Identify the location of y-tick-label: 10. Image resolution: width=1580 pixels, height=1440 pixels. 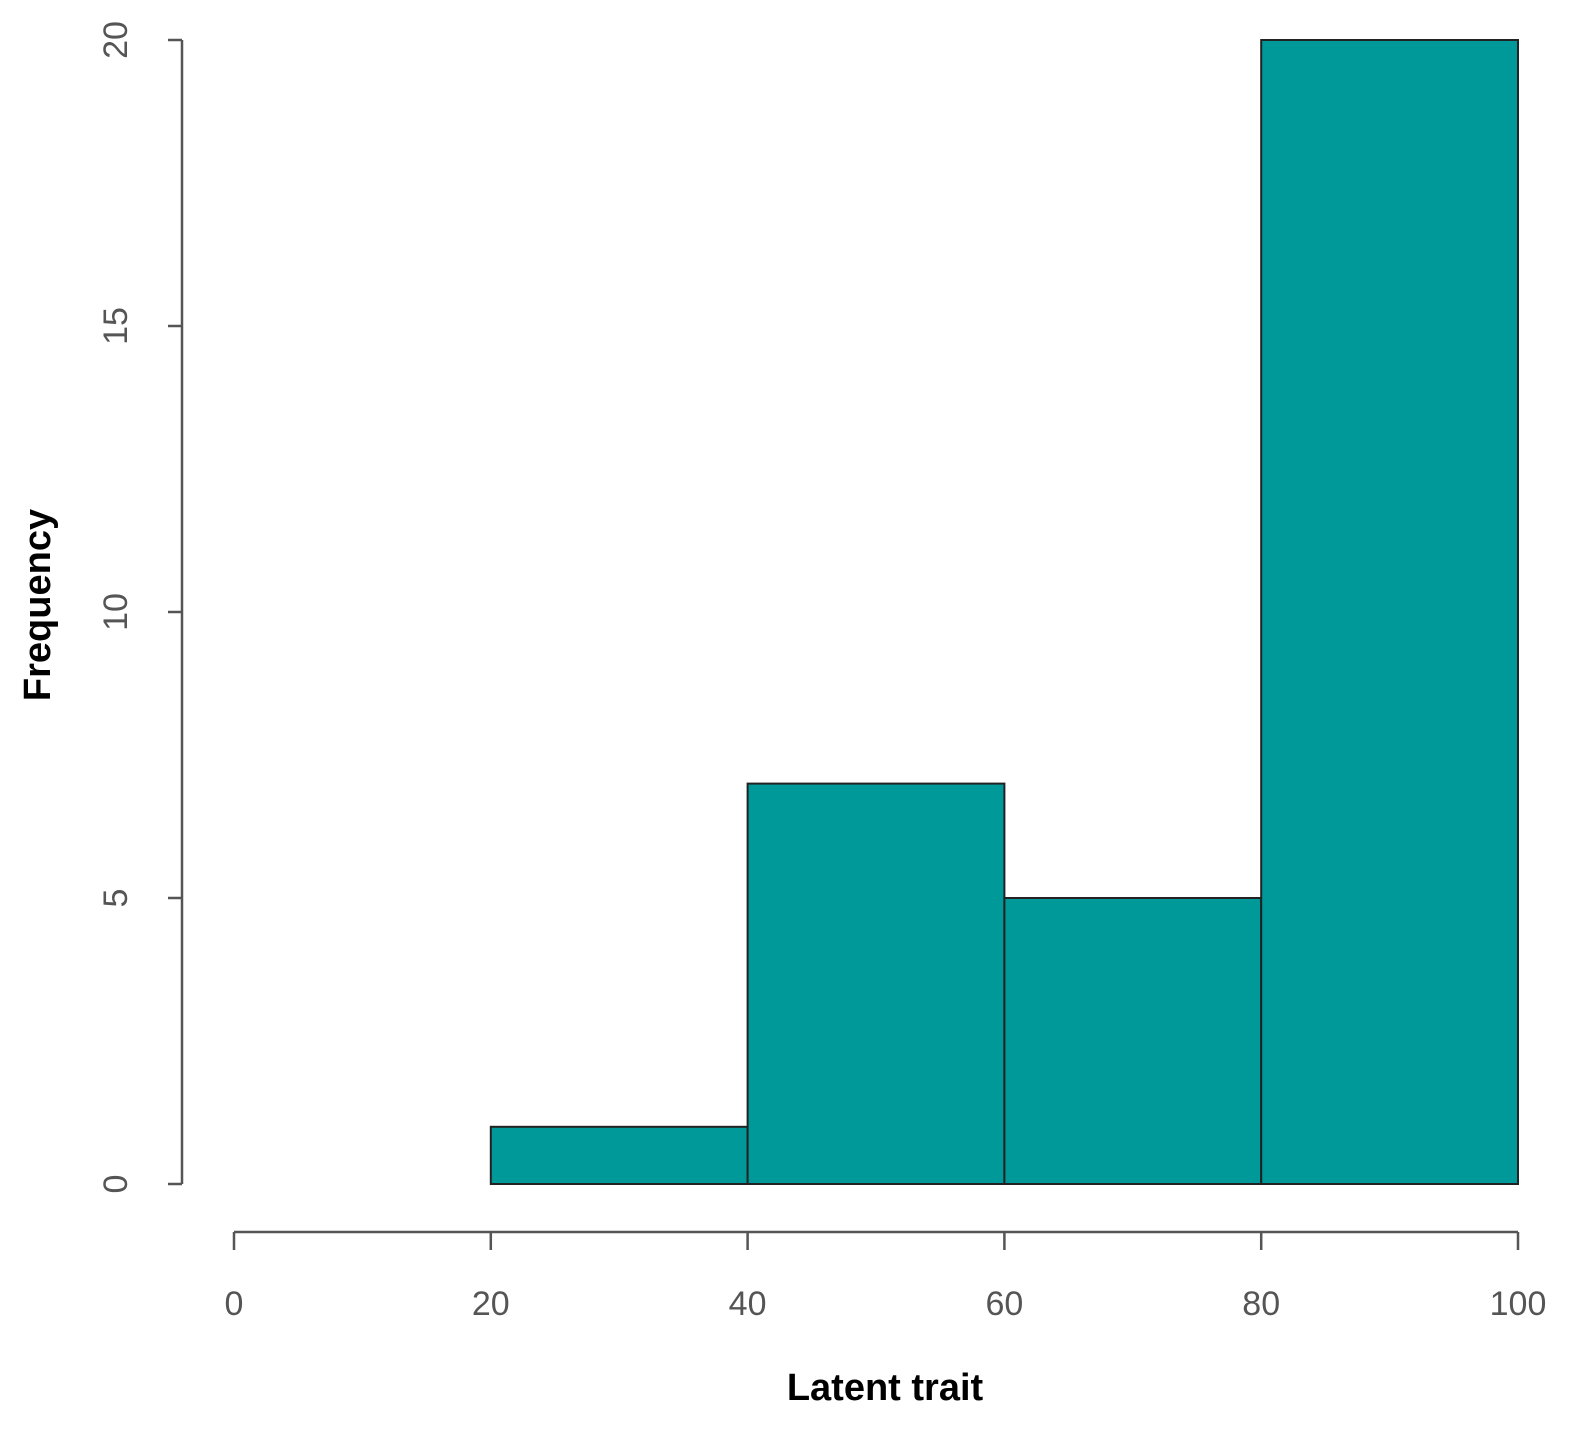
(116, 612).